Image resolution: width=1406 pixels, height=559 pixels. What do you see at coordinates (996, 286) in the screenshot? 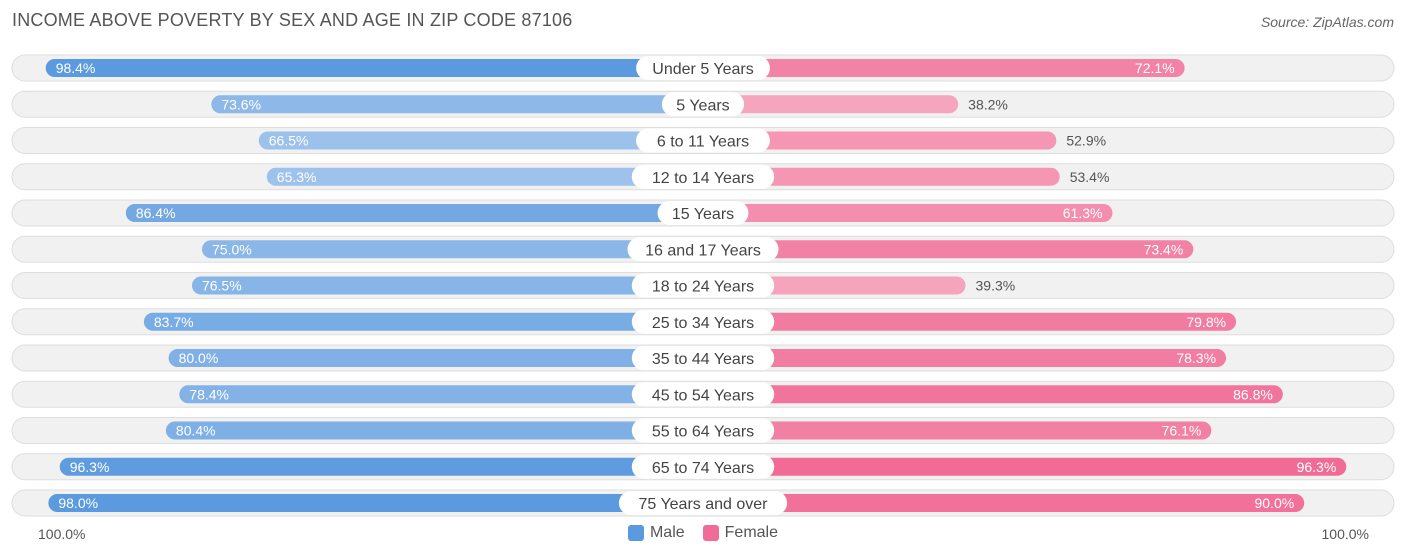
I see `female-value-label: 39.3%` at bounding box center [996, 286].